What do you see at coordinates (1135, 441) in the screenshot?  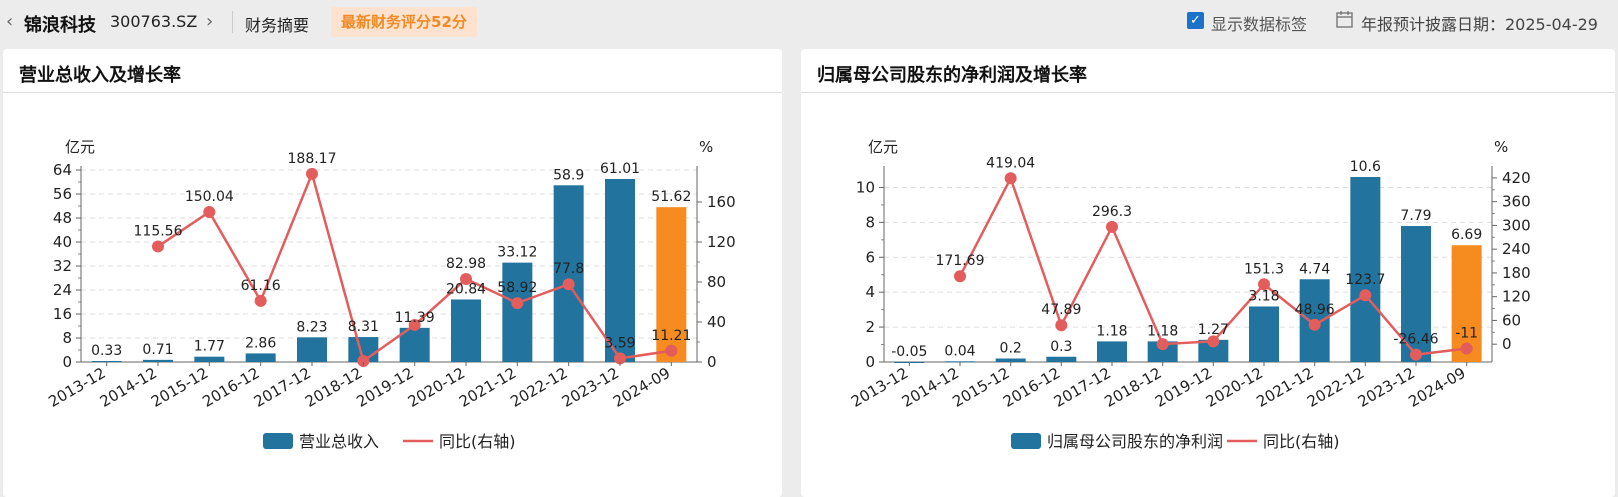 I see `legend-bar-label: 归属母公司股东的净利润` at bounding box center [1135, 441].